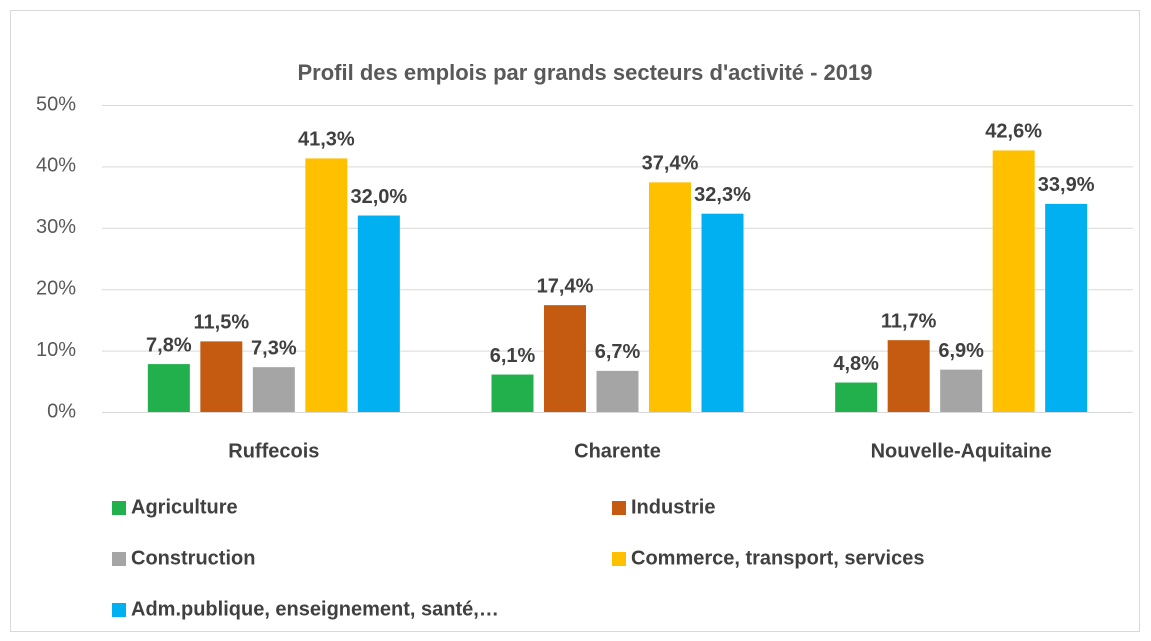 This screenshot has width=1151, height=641. Describe the element at coordinates (961, 351) in the screenshot. I see `data-label: 6,9%` at that location.